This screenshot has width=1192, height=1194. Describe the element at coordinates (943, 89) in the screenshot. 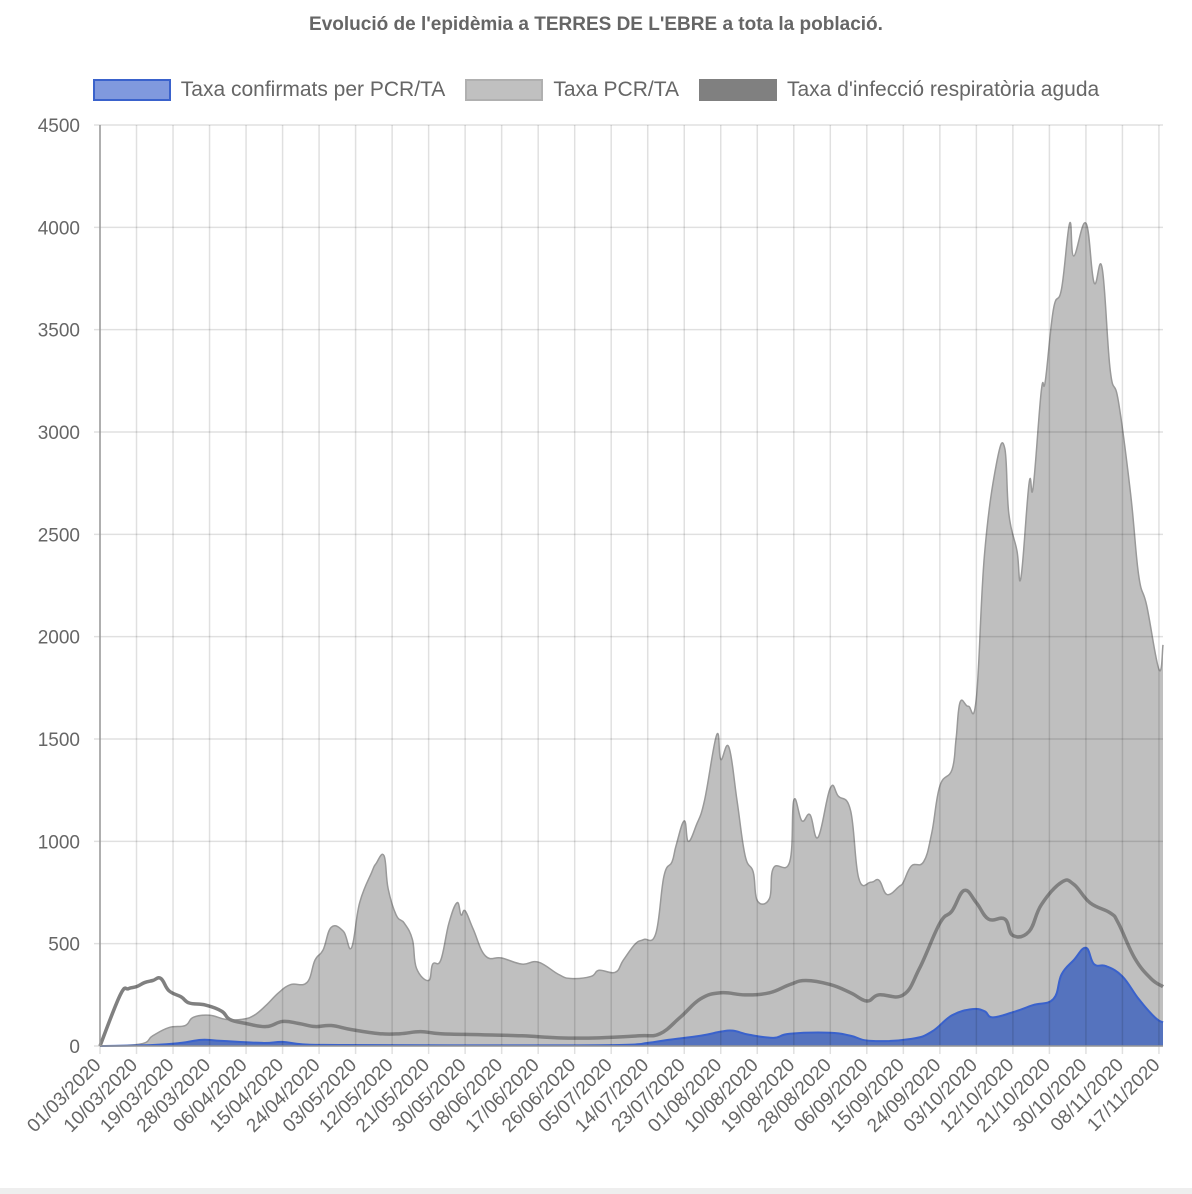

I see `legend-label: Taxa d'infecció respiratòria aguda` at that location.